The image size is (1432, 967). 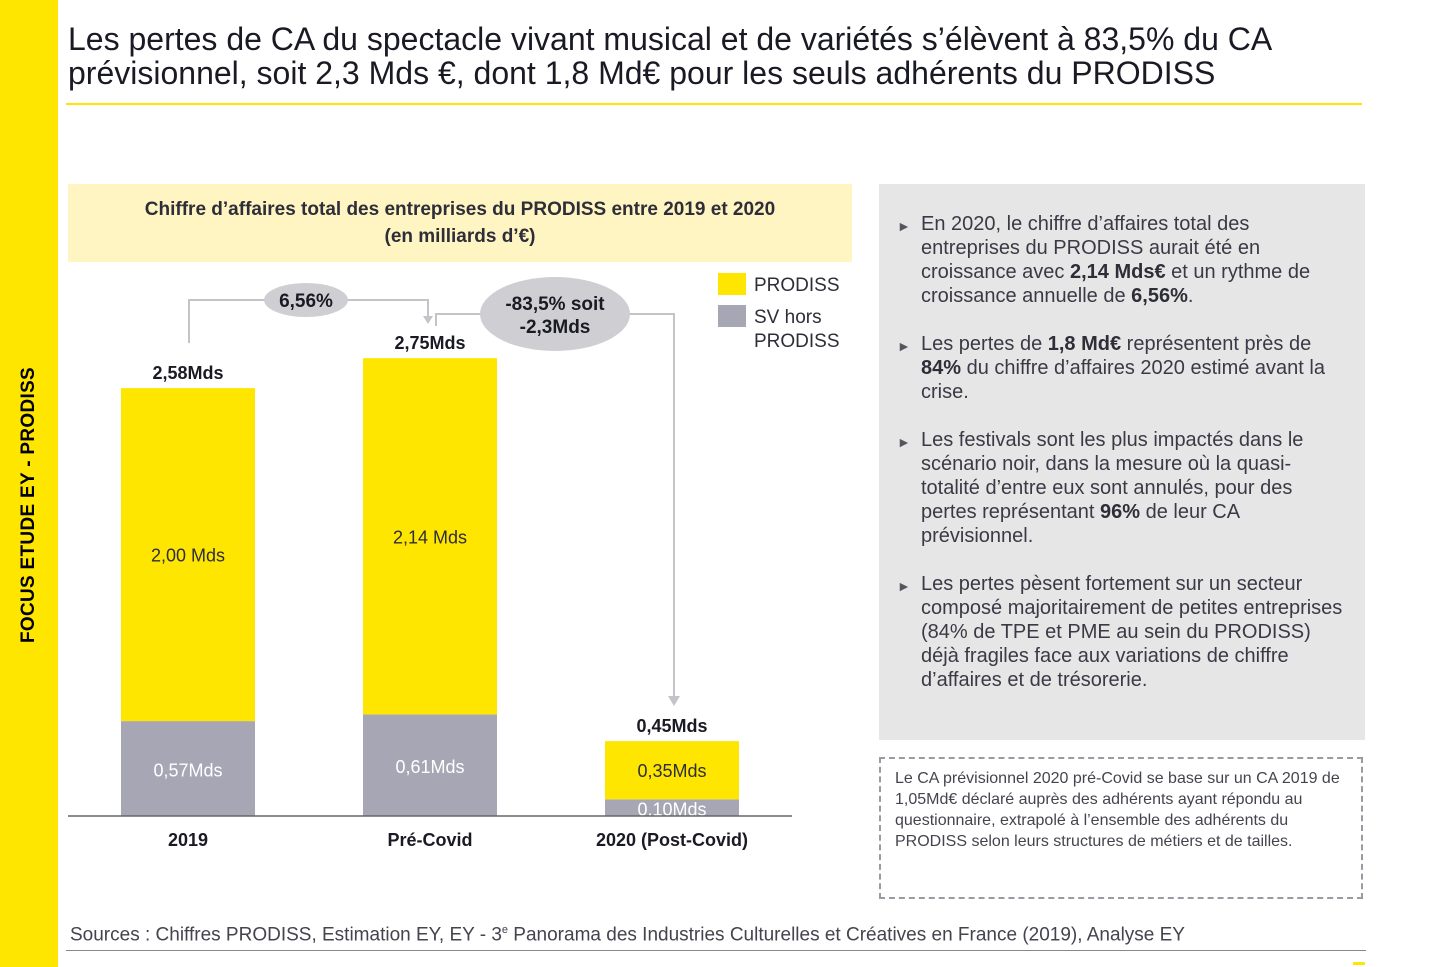 What do you see at coordinates (1084, 344) in the screenshot?
I see `bullet-run: 1,8 Md€` at bounding box center [1084, 344].